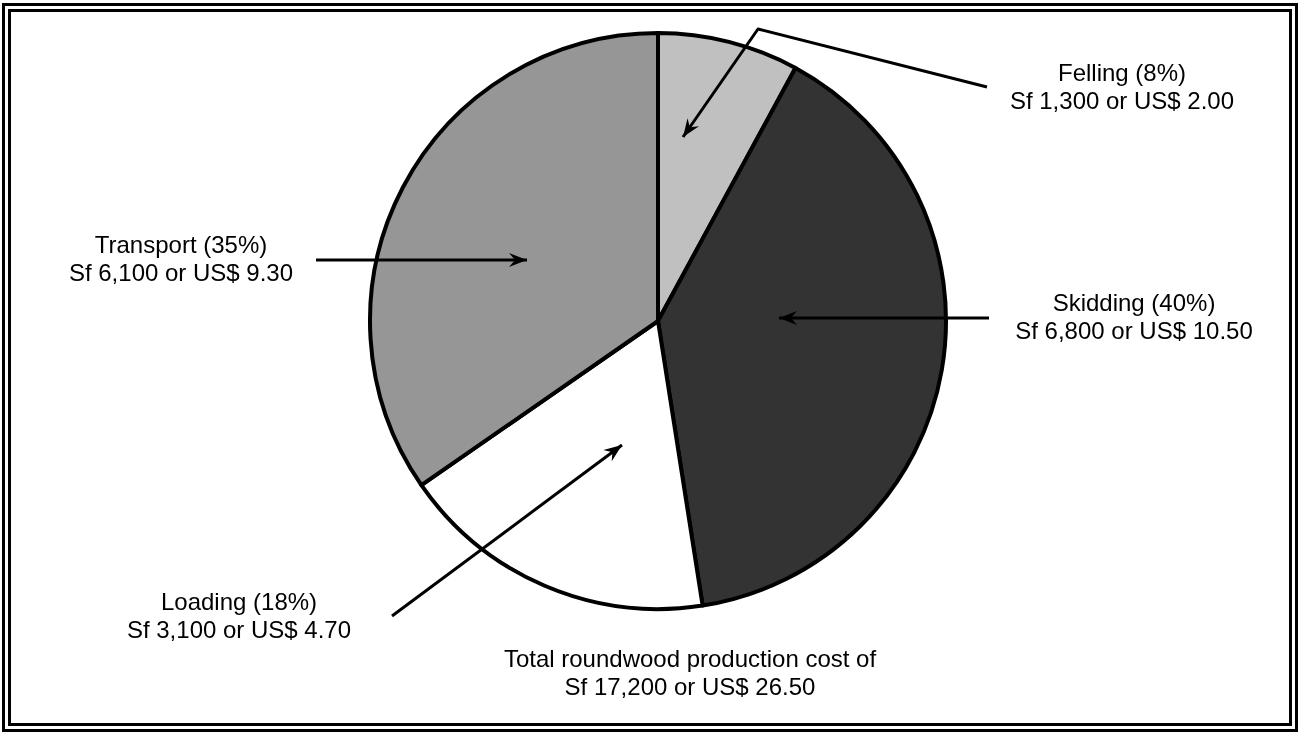  Describe the element at coordinates (690, 672) in the screenshot. I see `text: Total roundwood production cost of Sf 17,200 or US$ 26.50` at that location.